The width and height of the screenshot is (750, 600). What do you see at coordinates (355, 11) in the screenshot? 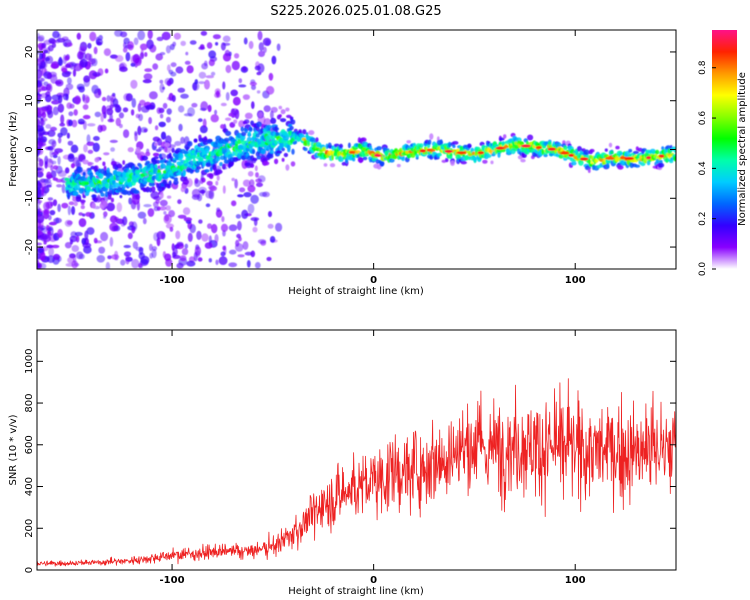
I see `figure-title: S225.2026.025.01.08.G25` at bounding box center [355, 11].